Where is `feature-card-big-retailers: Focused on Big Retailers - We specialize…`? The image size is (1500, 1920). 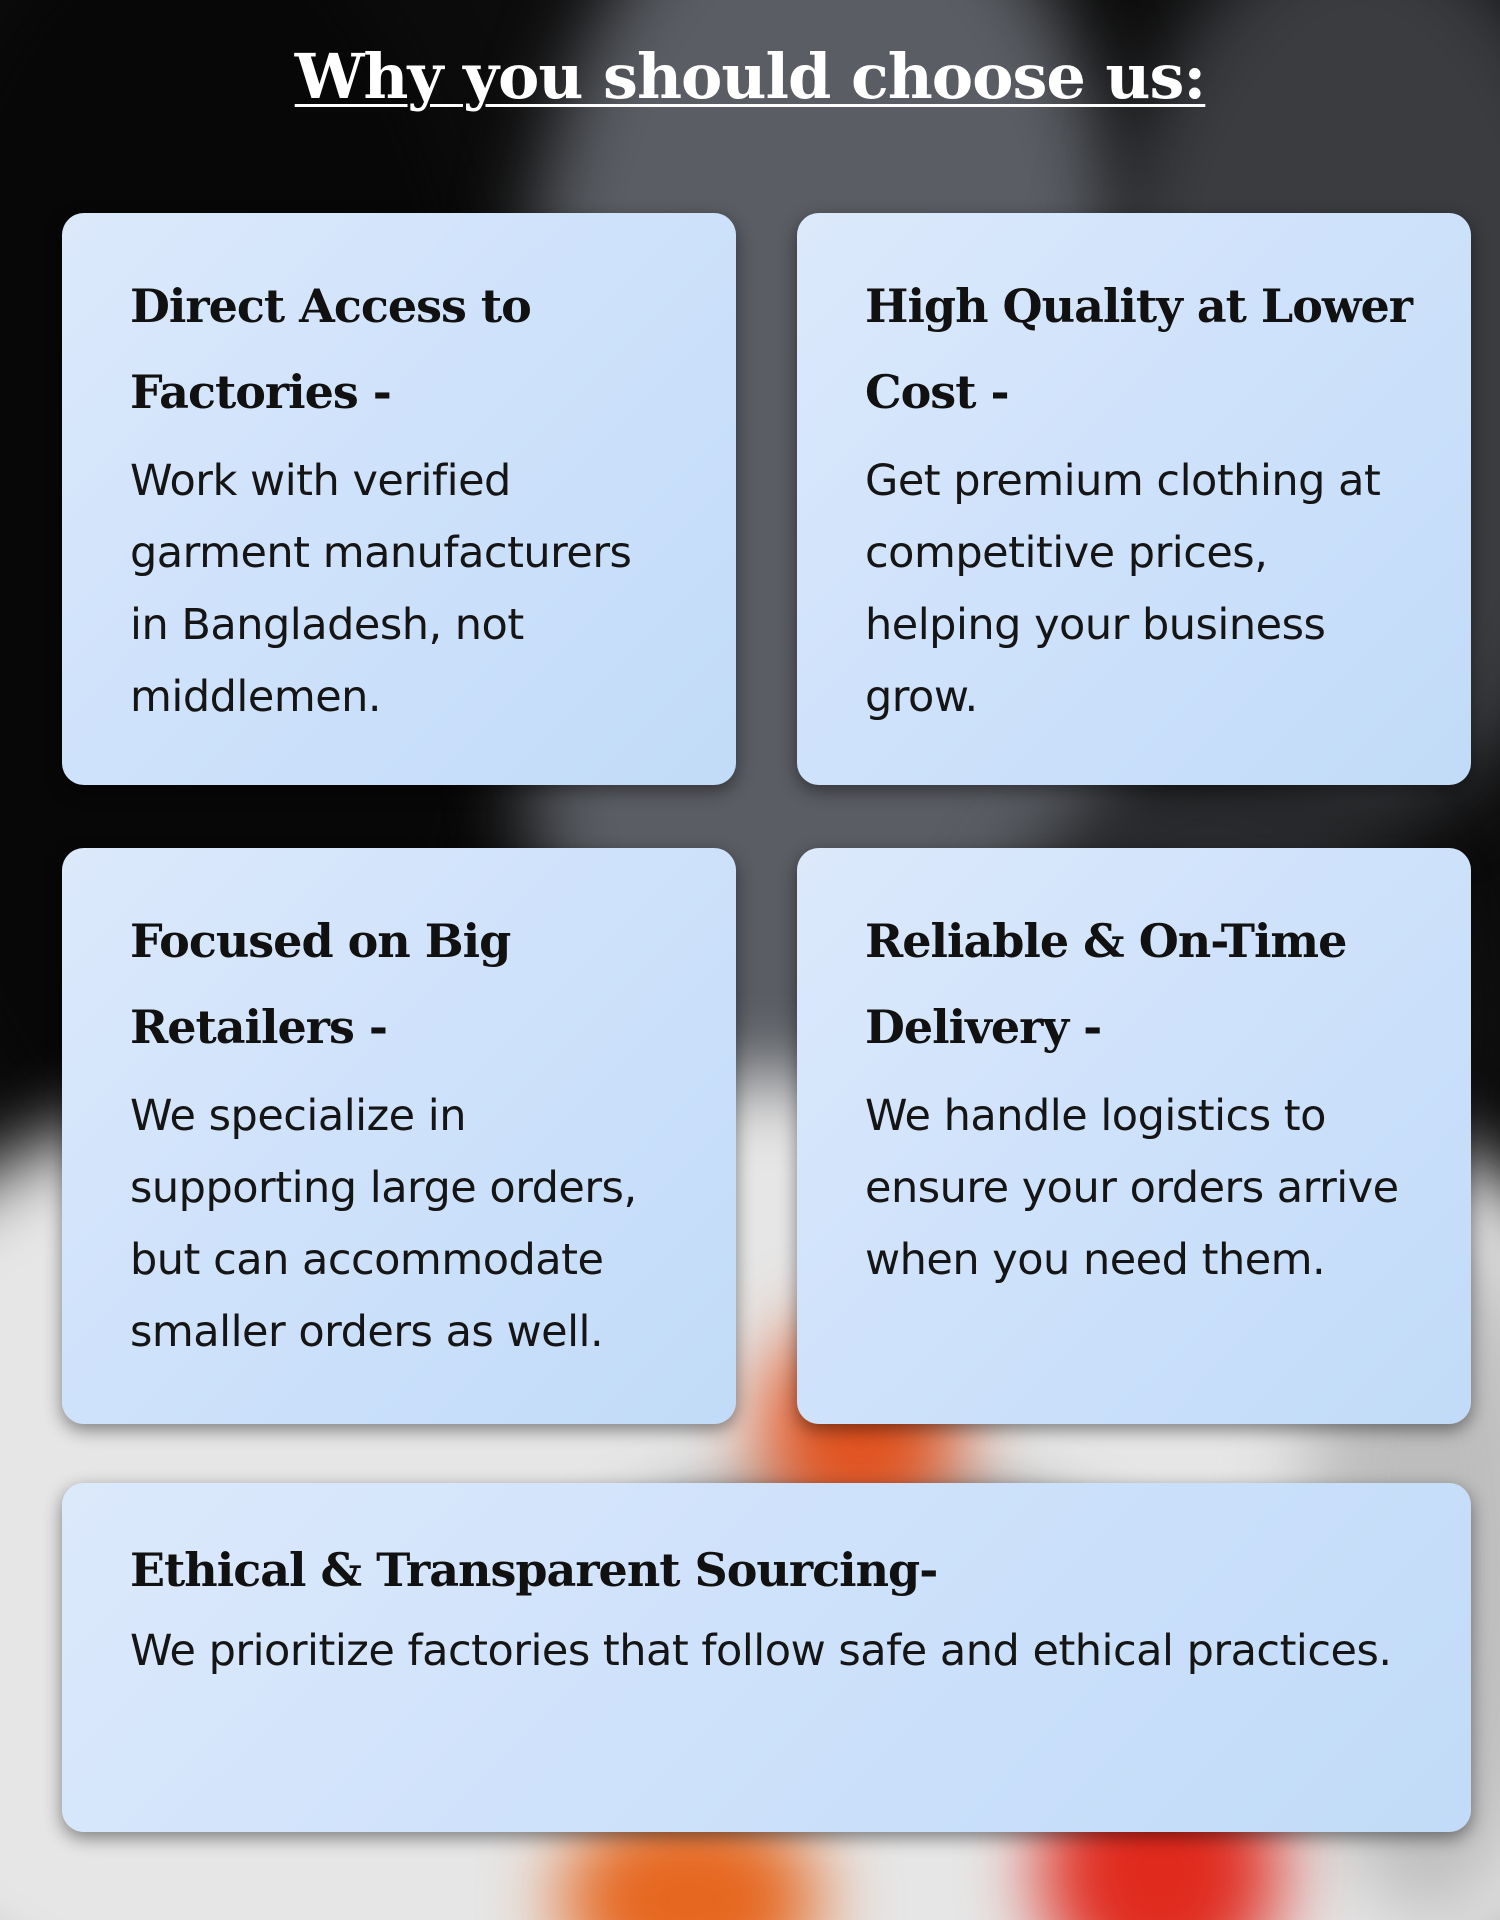 feature-card-big-retailers: Focused on Big Retailers - We specialize… is located at coordinates (399, 1136).